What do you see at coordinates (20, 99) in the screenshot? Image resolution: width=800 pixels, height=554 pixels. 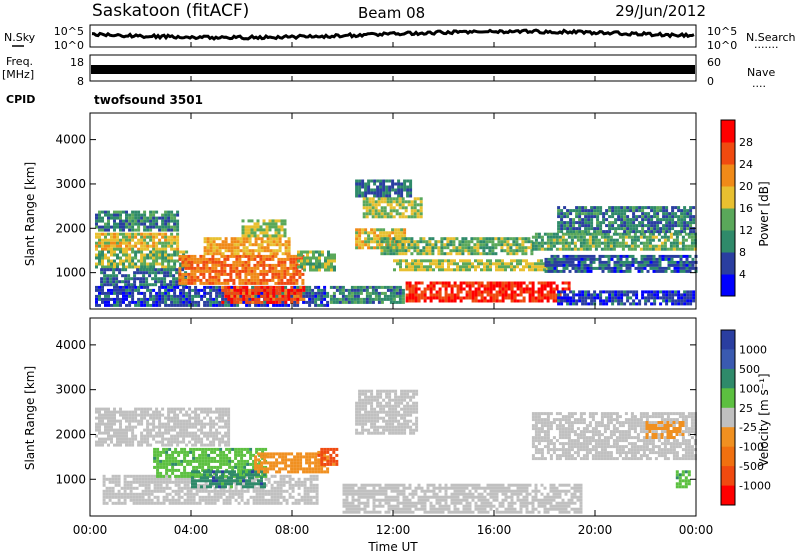 I see `cpid-label: CPID` at bounding box center [20, 99].